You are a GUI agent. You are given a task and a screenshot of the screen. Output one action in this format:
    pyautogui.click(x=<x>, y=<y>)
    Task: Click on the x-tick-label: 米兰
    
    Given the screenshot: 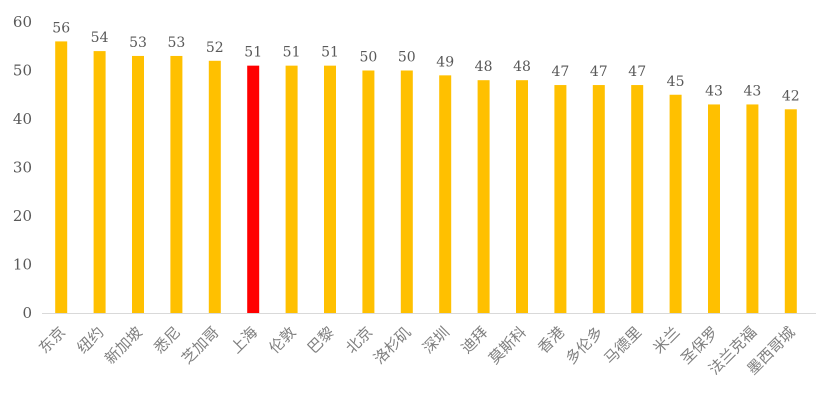 What is the action you would take?
    pyautogui.click(x=666, y=340)
    